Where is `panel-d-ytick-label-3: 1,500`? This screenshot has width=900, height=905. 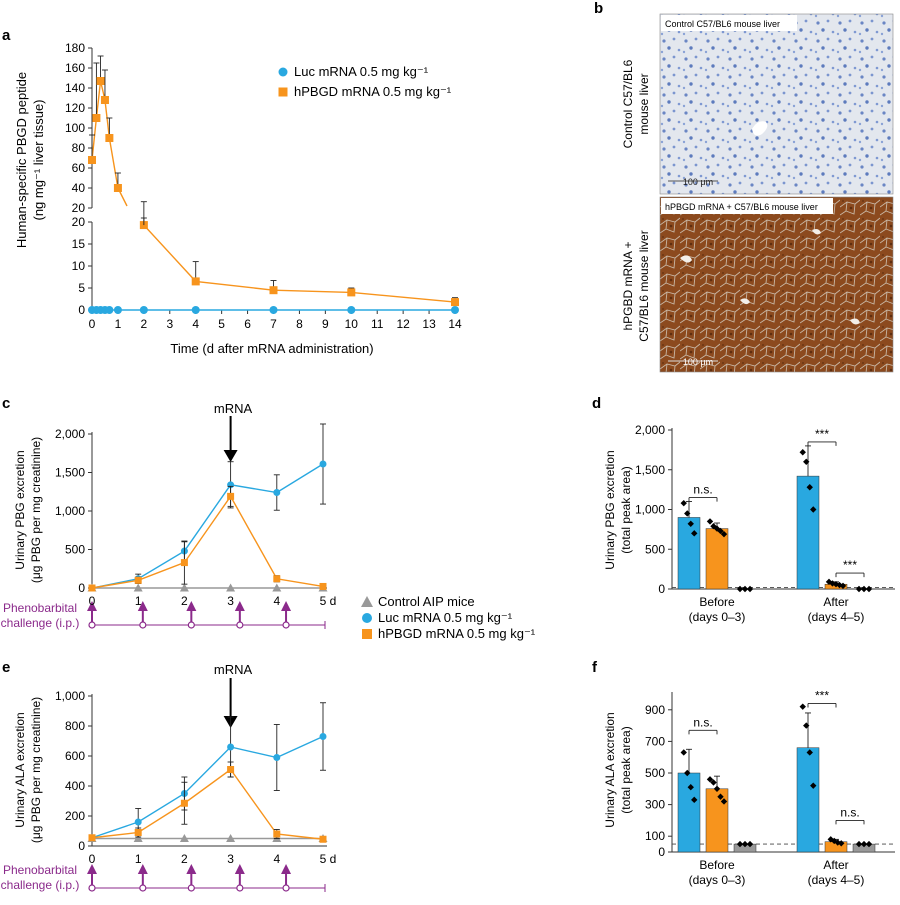
panel-d-ytick-label-3: 1,500 is located at coordinates (650, 470).